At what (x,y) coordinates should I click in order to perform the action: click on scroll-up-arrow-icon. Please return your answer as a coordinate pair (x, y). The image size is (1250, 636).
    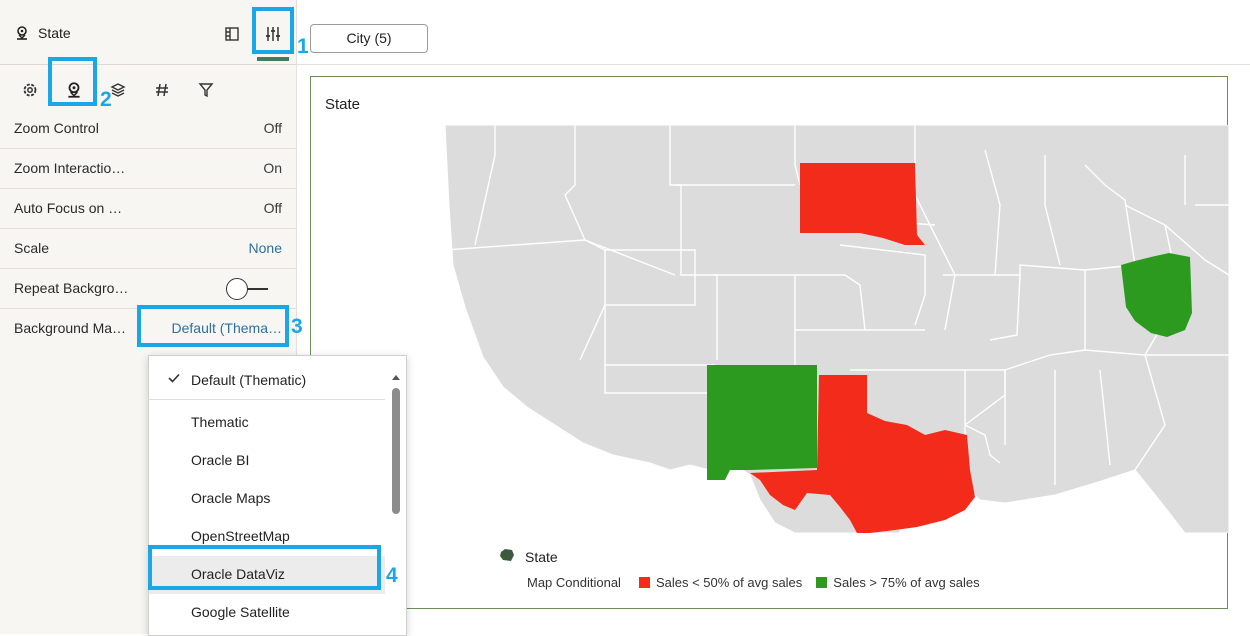
    Looking at the image, I should click on (396, 377).